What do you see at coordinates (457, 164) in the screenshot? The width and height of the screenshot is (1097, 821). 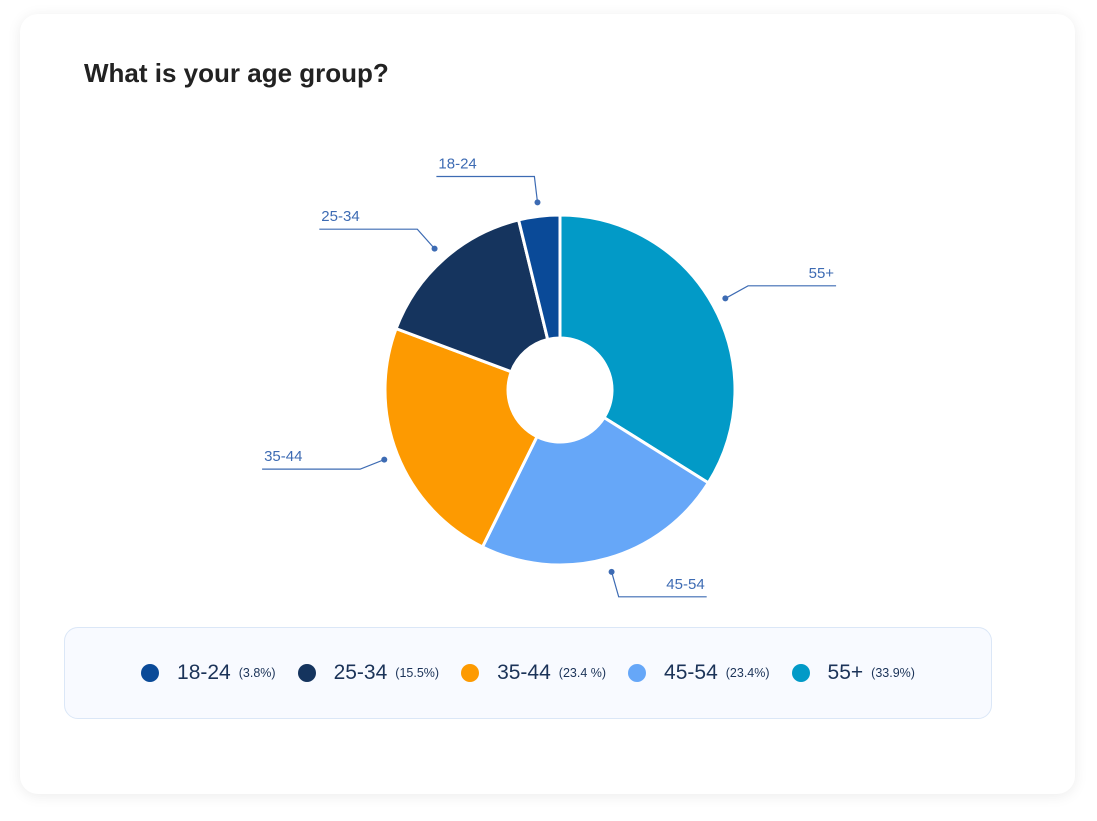 I see `slice-label: 18-24` at bounding box center [457, 164].